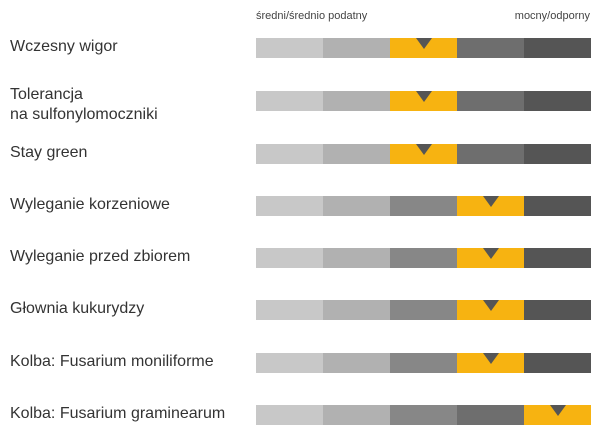 The image size is (600, 440). Describe the element at coordinates (100, 256) in the screenshot. I see `trait-label: Wyleganie przed zbiorem` at that location.